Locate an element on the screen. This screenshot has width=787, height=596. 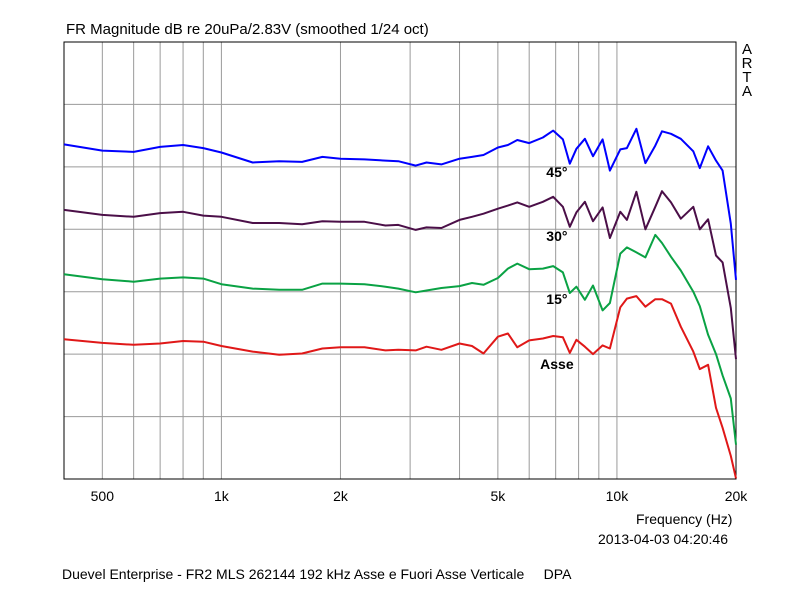
x-axis-label: Frequency (Hz) is located at coordinates (684, 519).